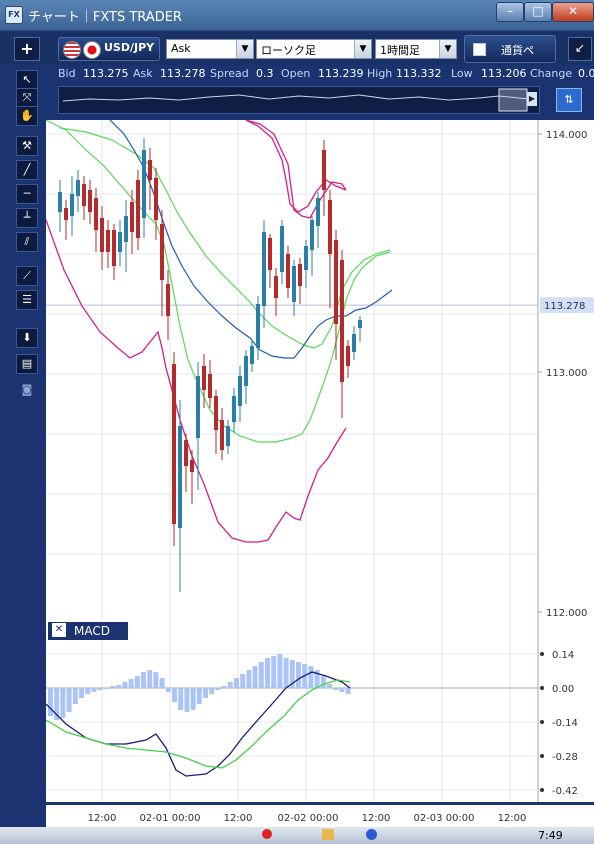 The width and height of the screenshot is (594, 844). Describe the element at coordinates (27, 194) in the screenshot. I see `horizontal-line-icon: ─` at that location.